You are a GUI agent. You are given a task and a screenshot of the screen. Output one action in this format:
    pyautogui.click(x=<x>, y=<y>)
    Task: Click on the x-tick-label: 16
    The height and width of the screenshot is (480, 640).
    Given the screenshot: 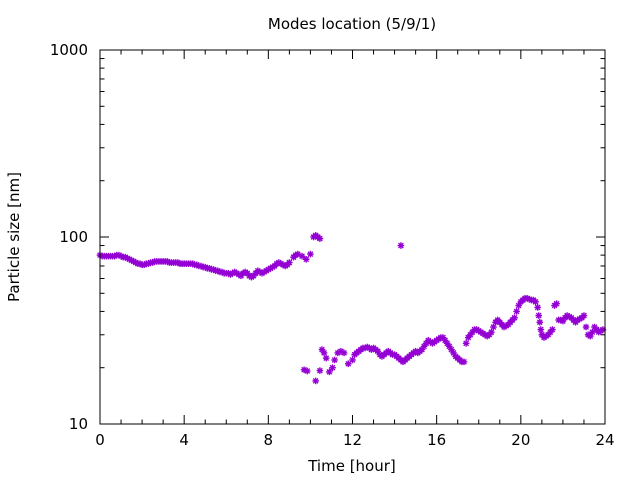 What is the action you would take?
    pyautogui.click(x=436, y=440)
    